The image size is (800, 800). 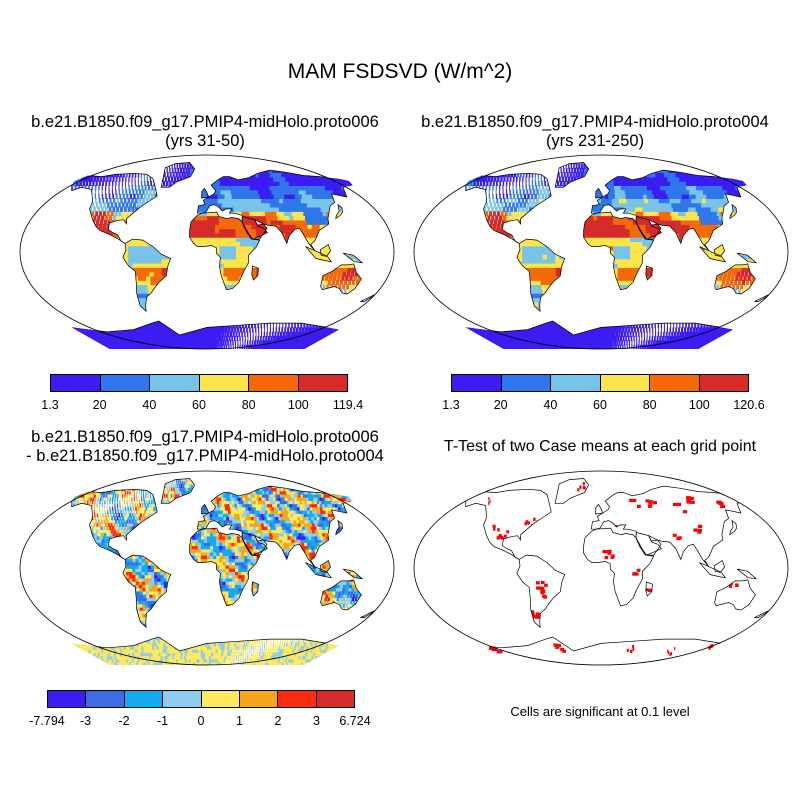 What do you see at coordinates (200, 709) in the screenshot?
I see `colorbar-difference: -7.794 -3 -2 -1 0 1 2 3 6.724` at bounding box center [200, 709].